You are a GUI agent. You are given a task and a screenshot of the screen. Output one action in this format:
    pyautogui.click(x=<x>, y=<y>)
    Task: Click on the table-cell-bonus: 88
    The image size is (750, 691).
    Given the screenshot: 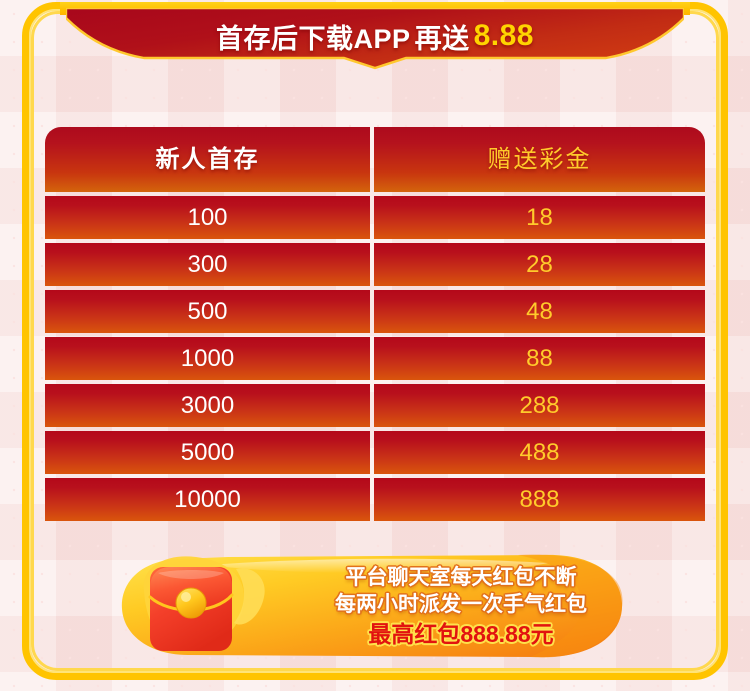 What is the action you would take?
    pyautogui.click(x=539, y=358)
    